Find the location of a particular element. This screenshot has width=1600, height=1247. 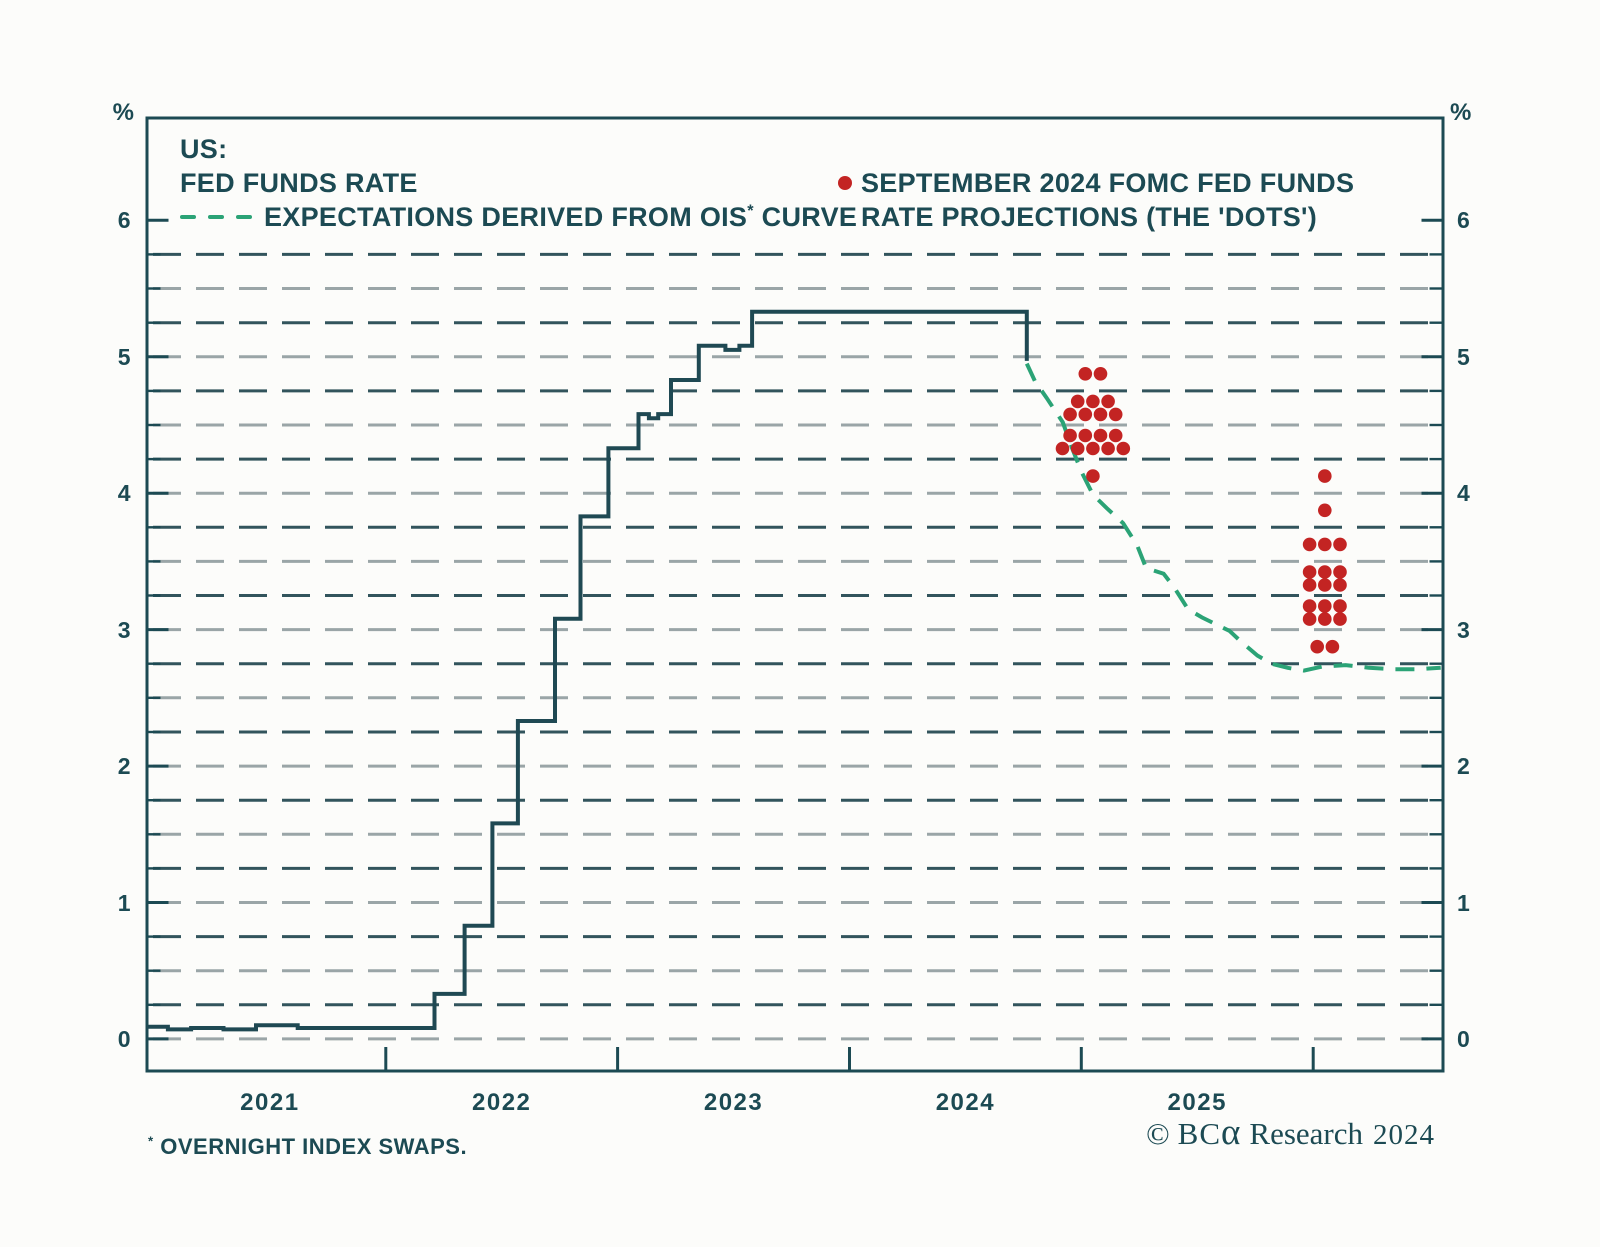

legend-ois-text: EXPECTATIONS DERIVED FROM OIS is located at coordinates (506, 217).